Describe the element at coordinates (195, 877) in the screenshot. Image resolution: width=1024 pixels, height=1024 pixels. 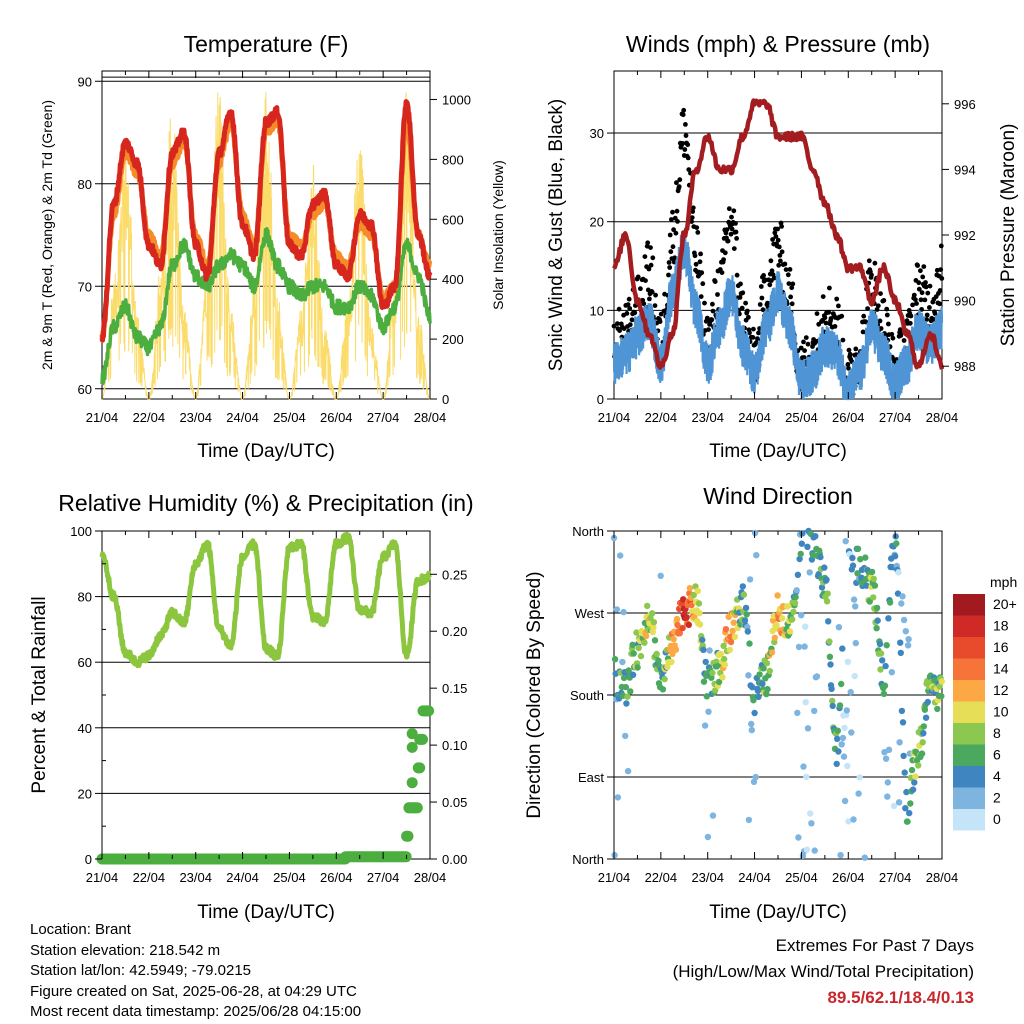
I see `x-tick-label: 23/04` at that location.